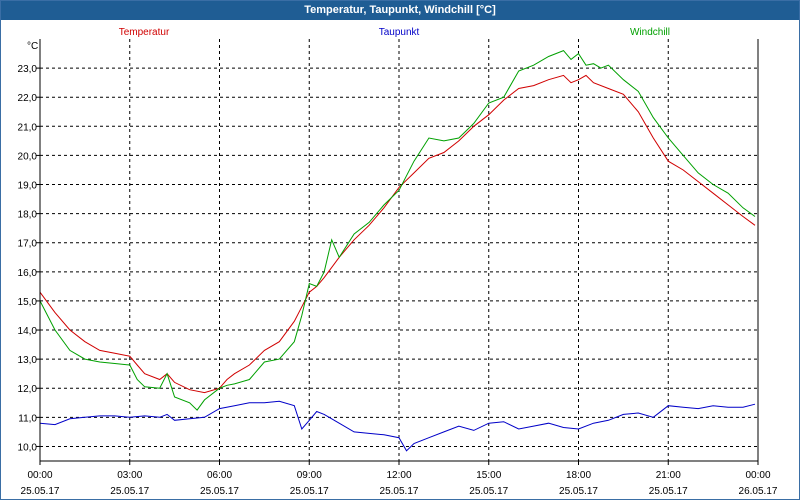  I want to click on y-tick-label: 19,0, so click(28, 186).